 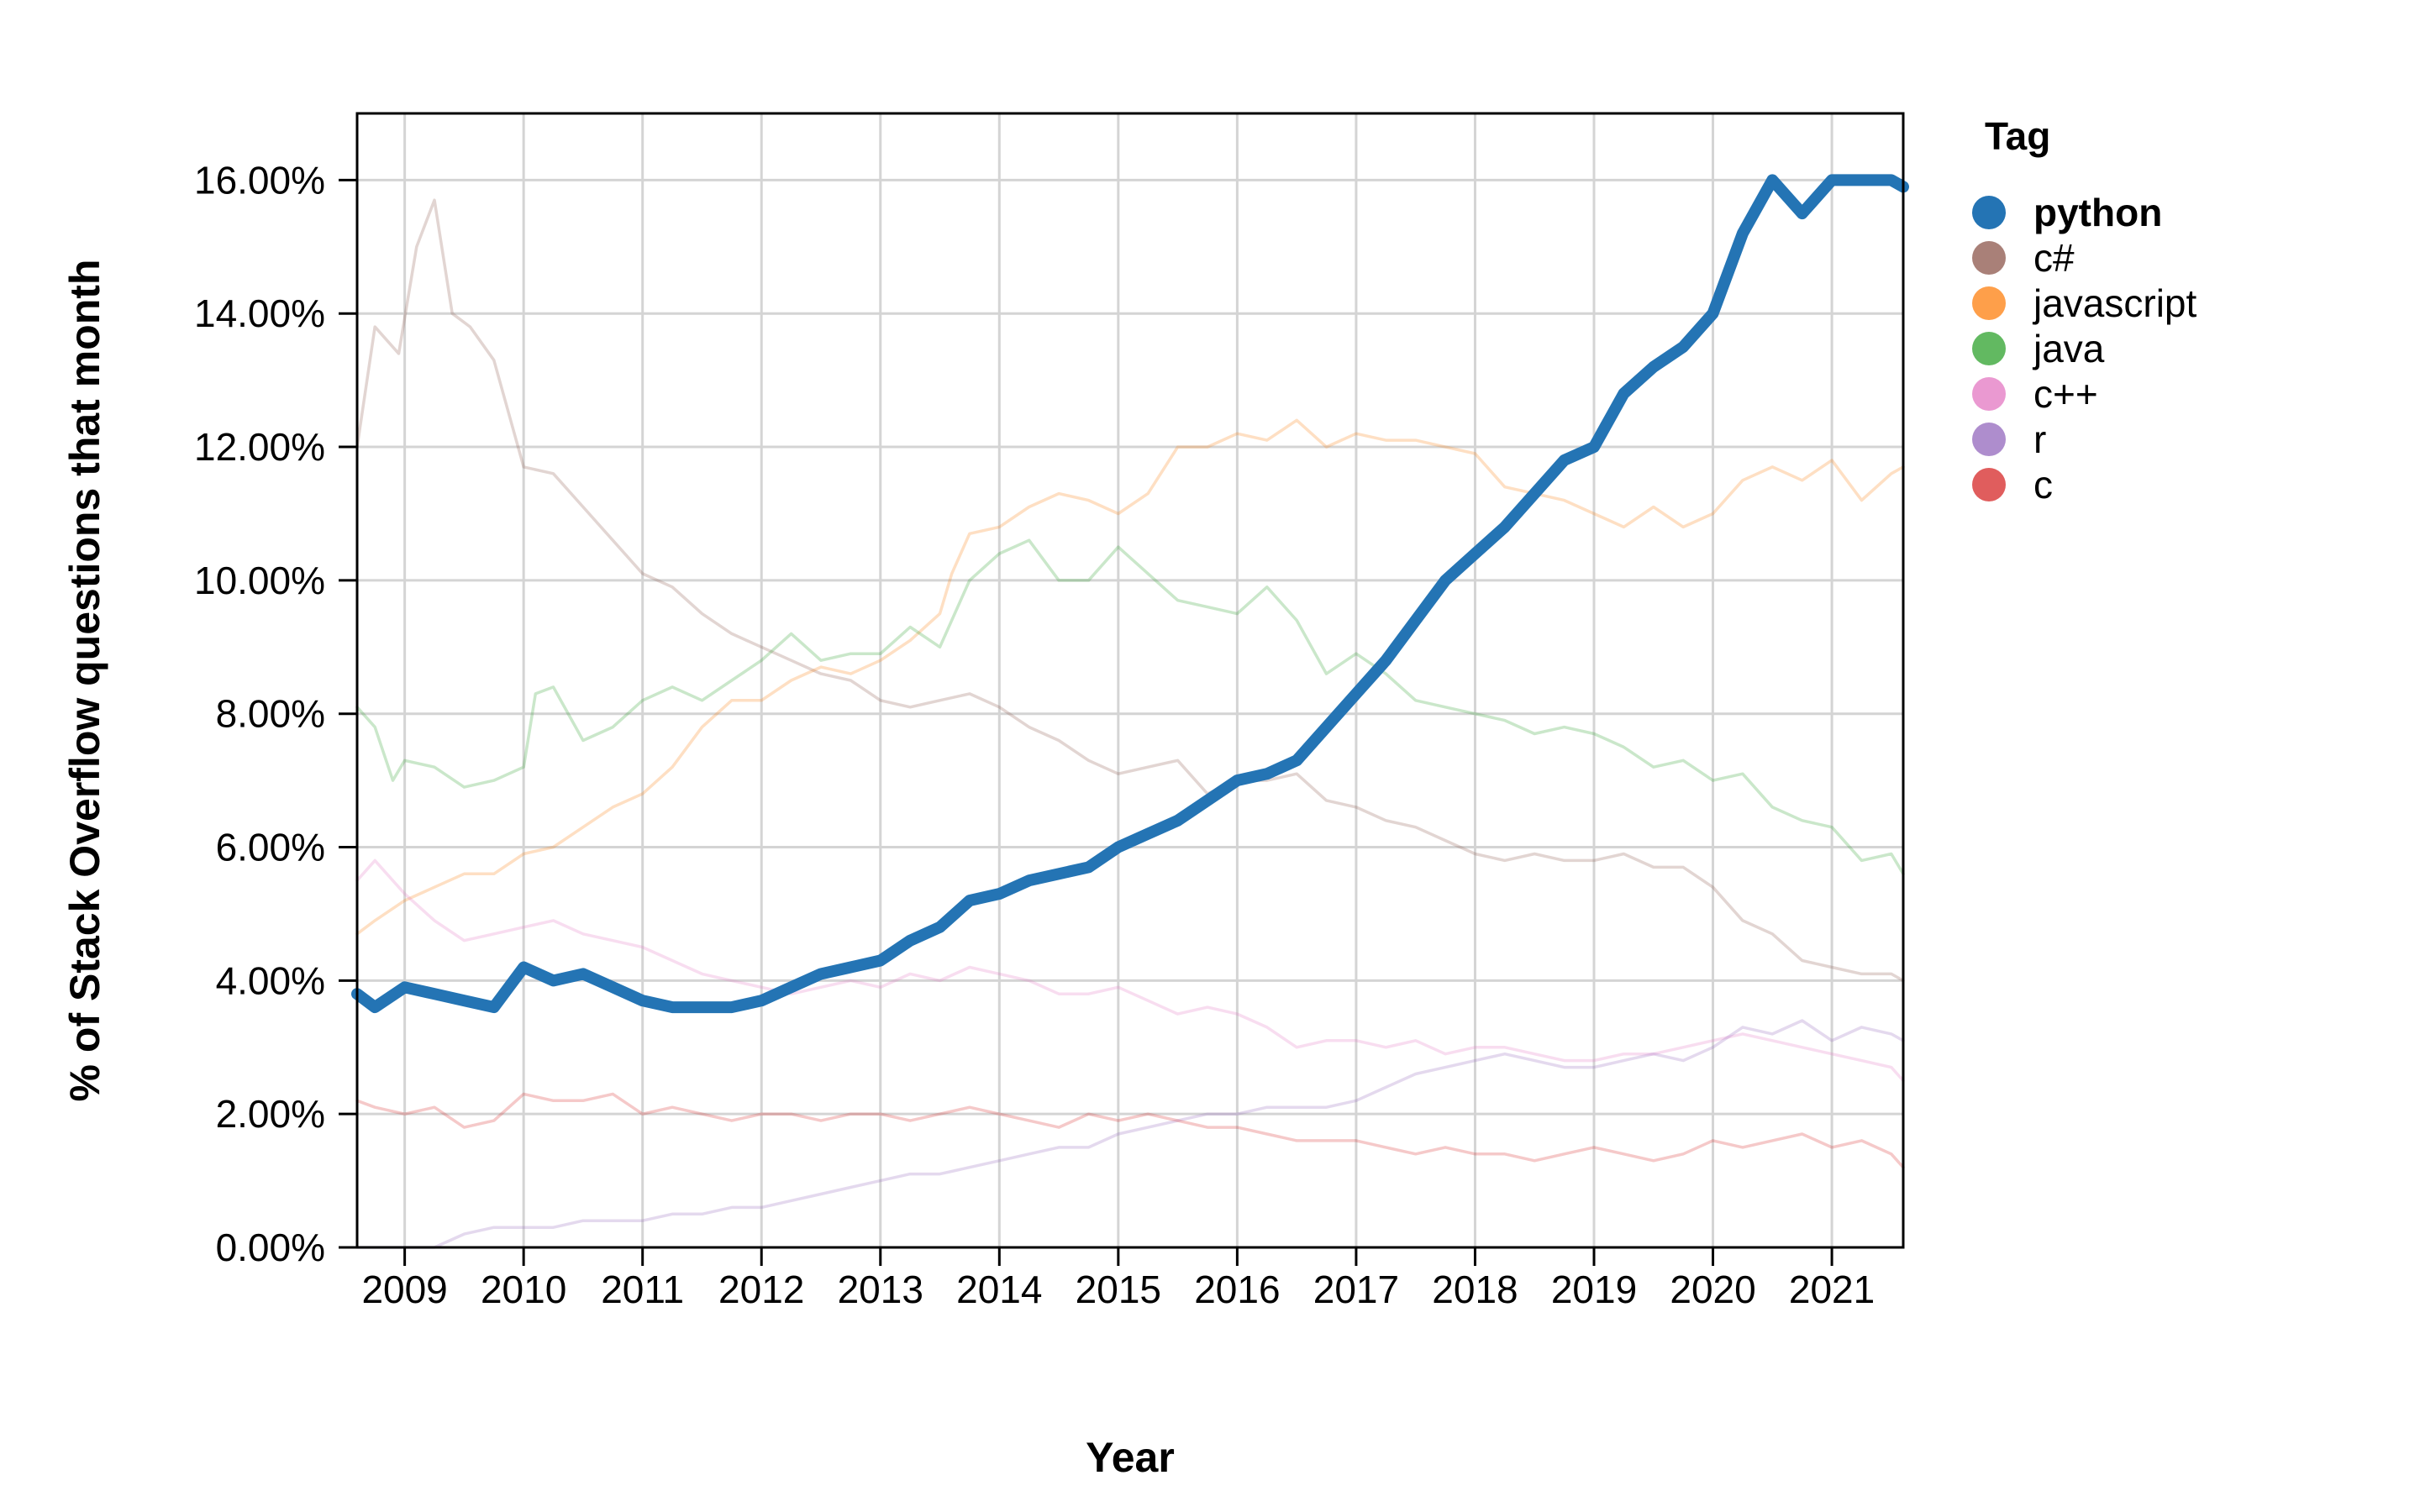 What do you see at coordinates (259, 180) in the screenshot?
I see `y-tick-label: 16.00%` at bounding box center [259, 180].